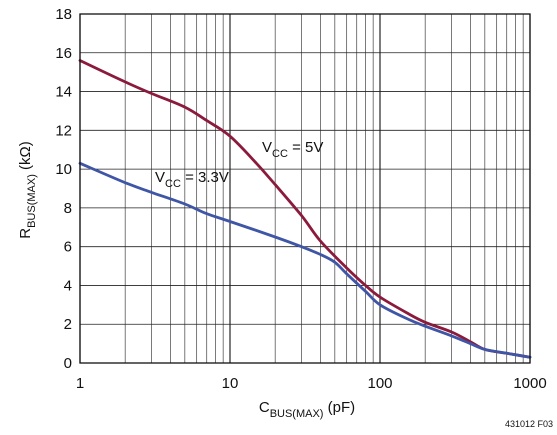 The image size is (557, 435). I want to click on y-tick-label: 0, so click(68, 363).